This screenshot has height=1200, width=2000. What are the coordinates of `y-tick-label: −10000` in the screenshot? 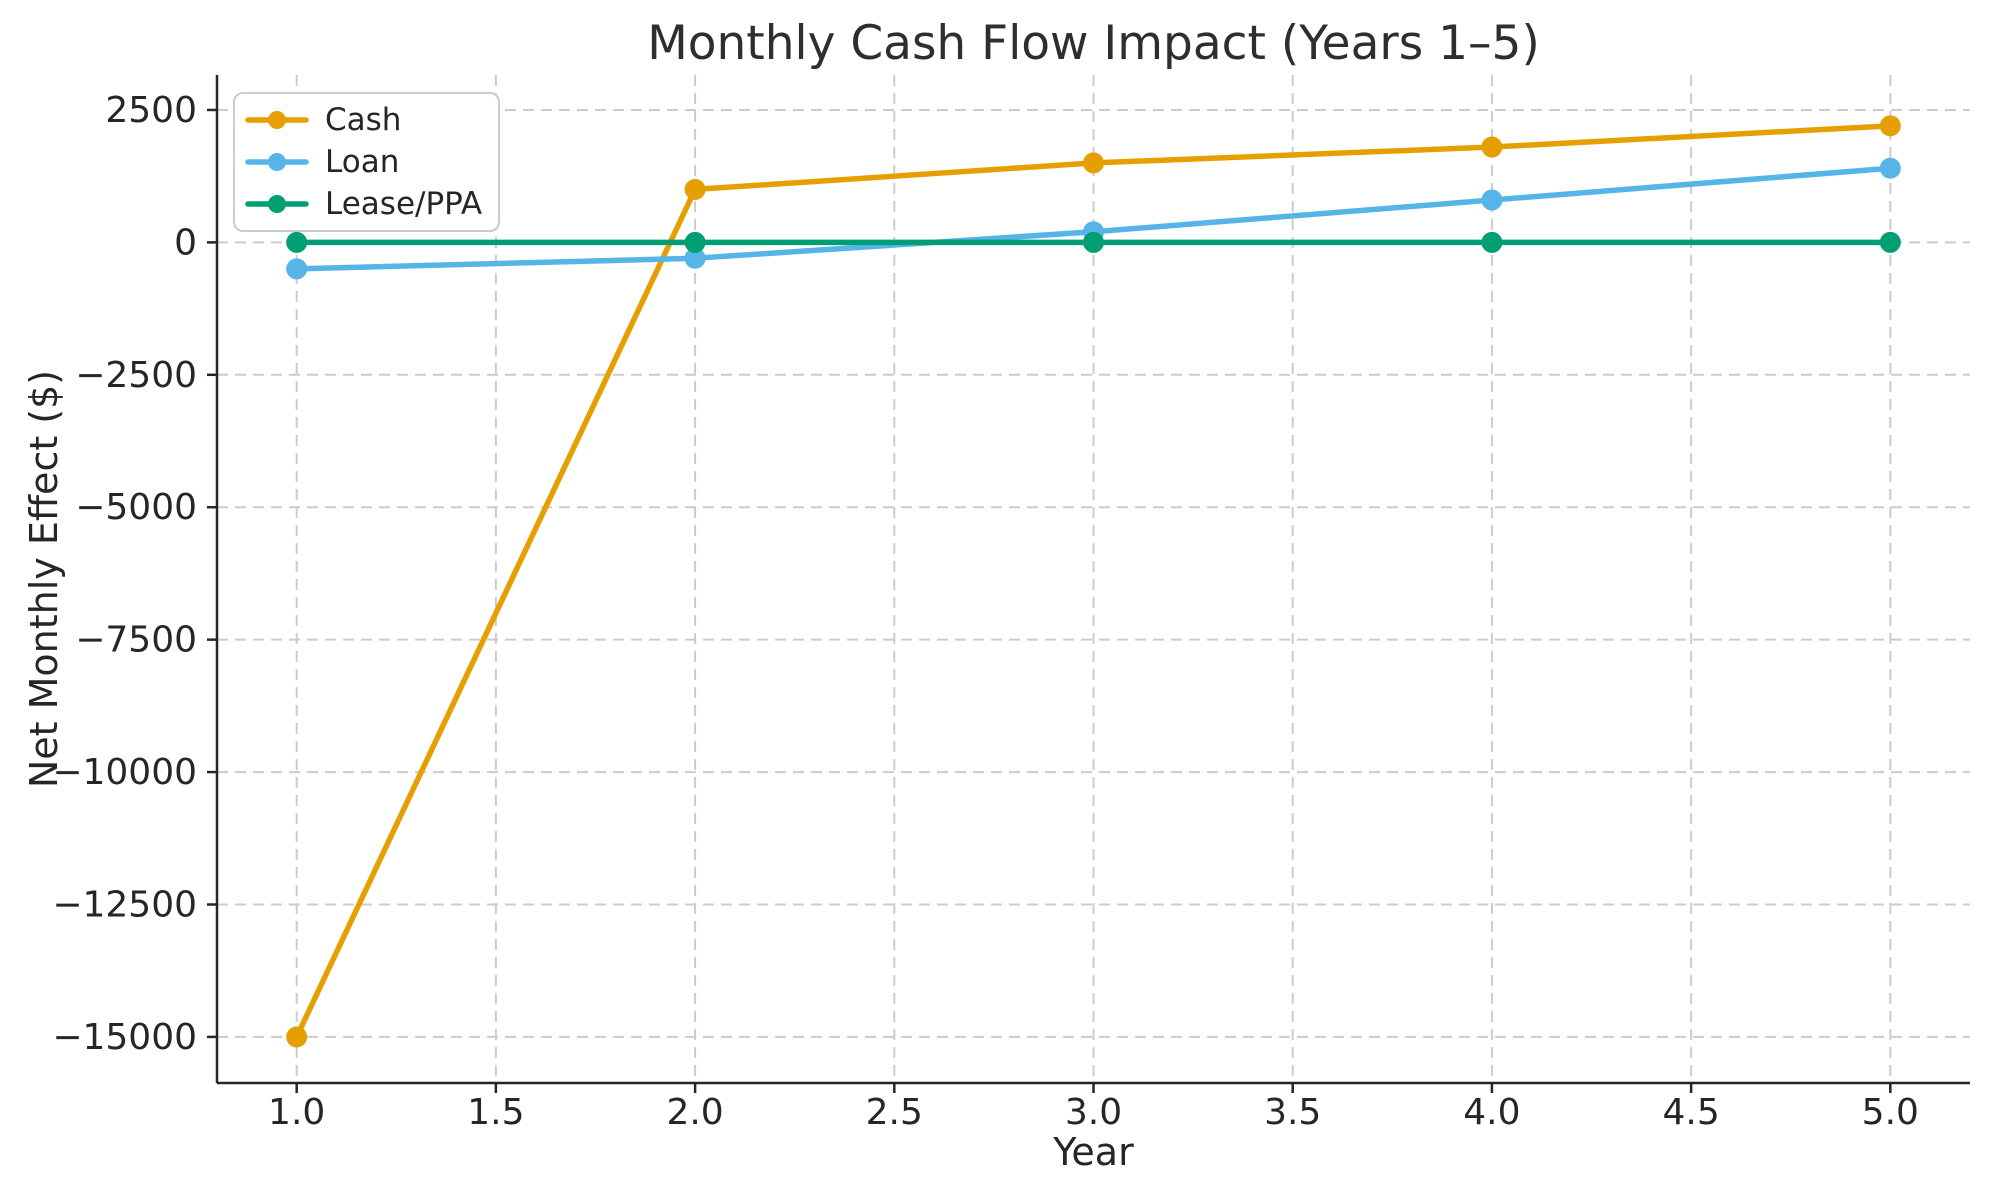 It's located at (124, 772).